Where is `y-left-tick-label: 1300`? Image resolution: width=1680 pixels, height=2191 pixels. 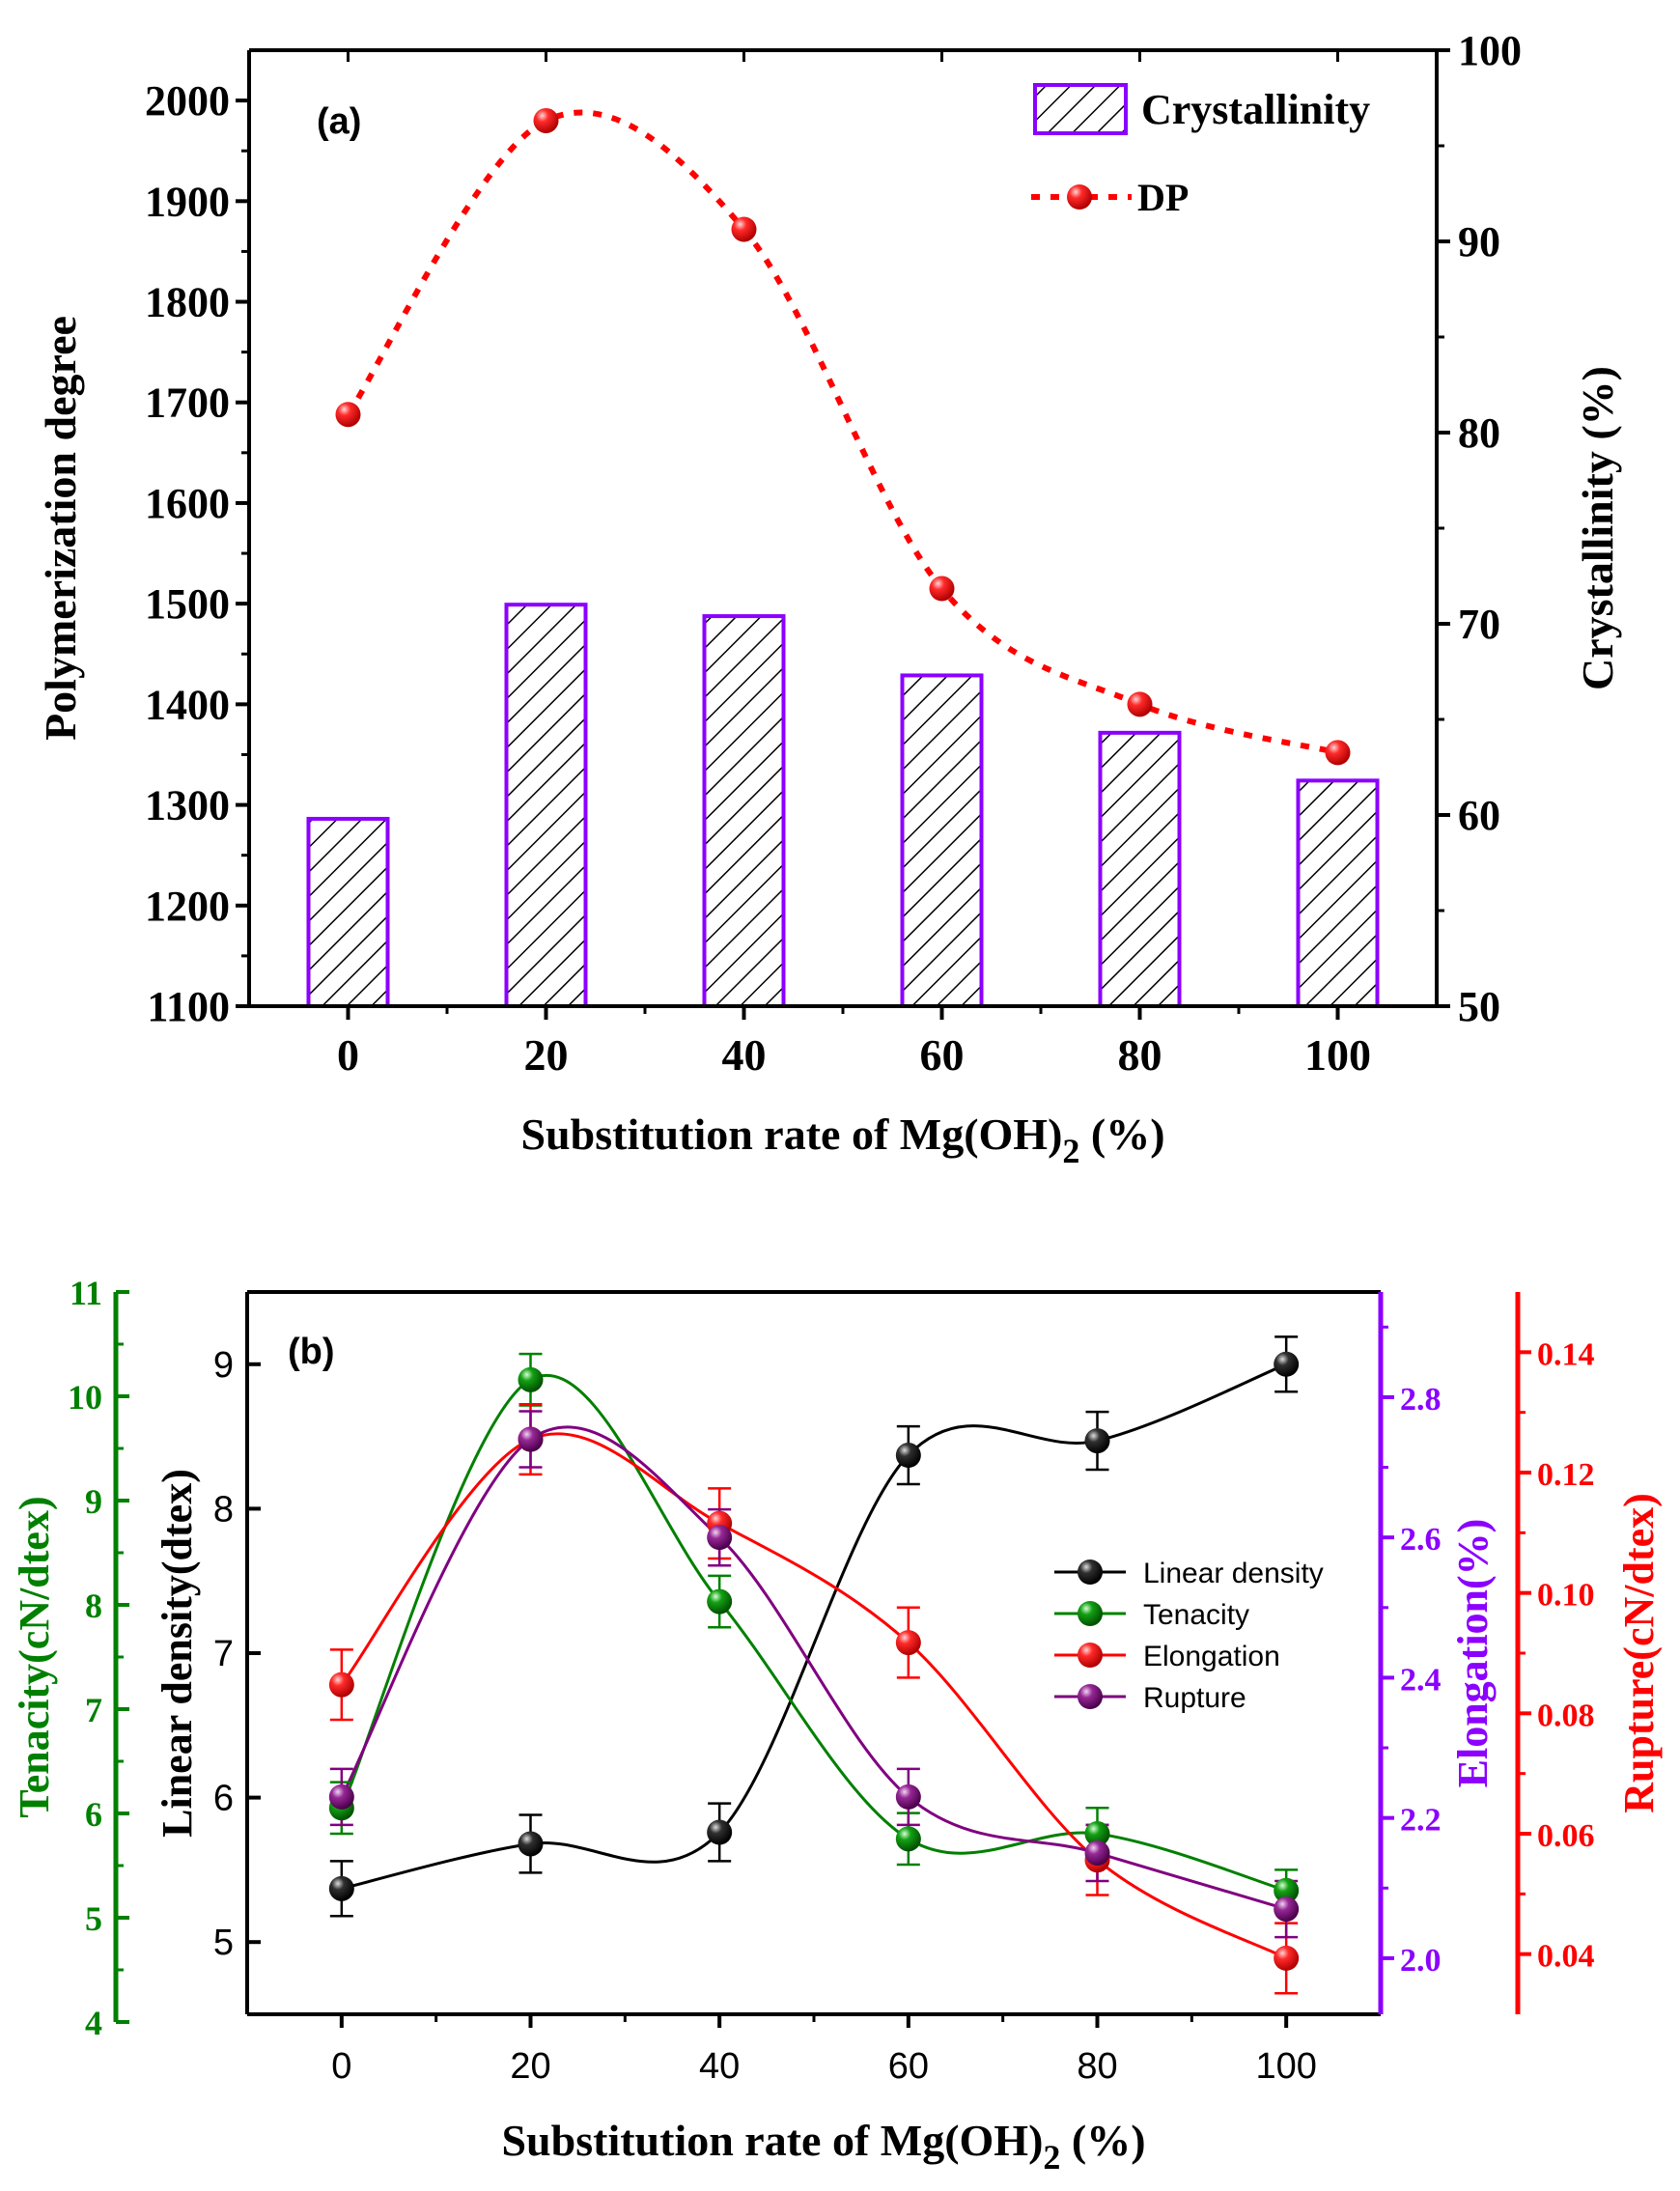 y-left-tick-label: 1300 is located at coordinates (188, 805).